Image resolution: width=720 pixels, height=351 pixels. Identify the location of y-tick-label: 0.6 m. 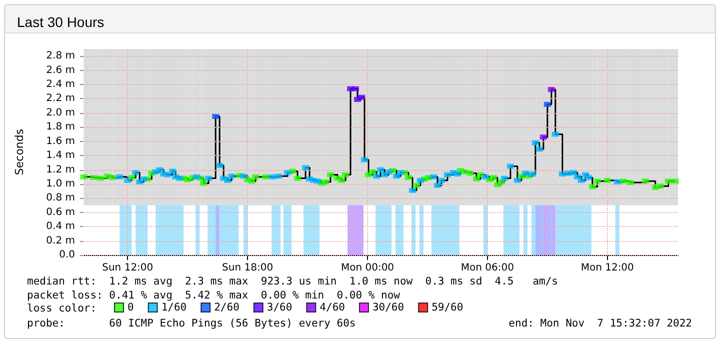
(60, 212).